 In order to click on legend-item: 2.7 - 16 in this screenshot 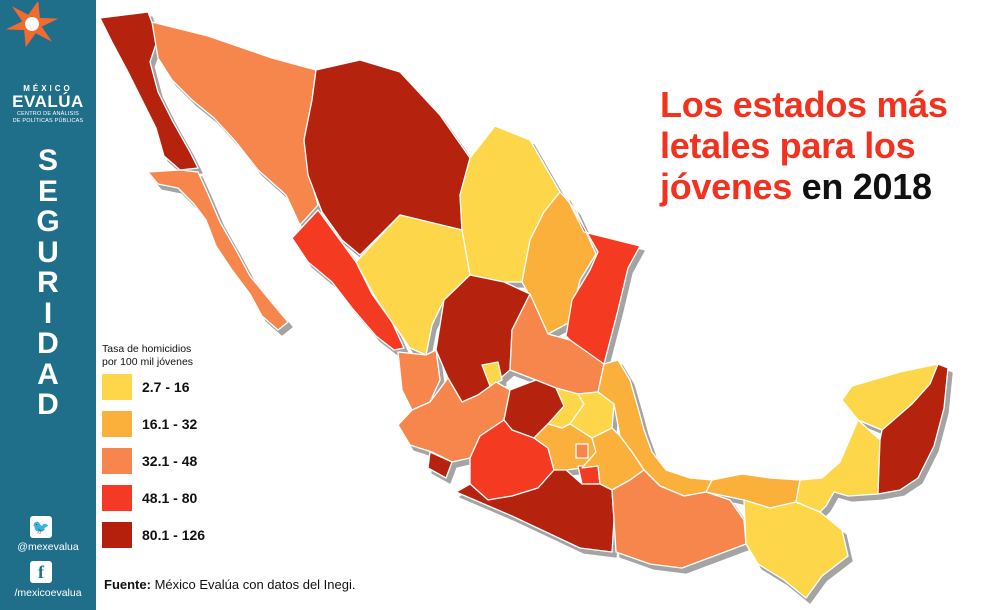, I will do `click(192, 387)`.